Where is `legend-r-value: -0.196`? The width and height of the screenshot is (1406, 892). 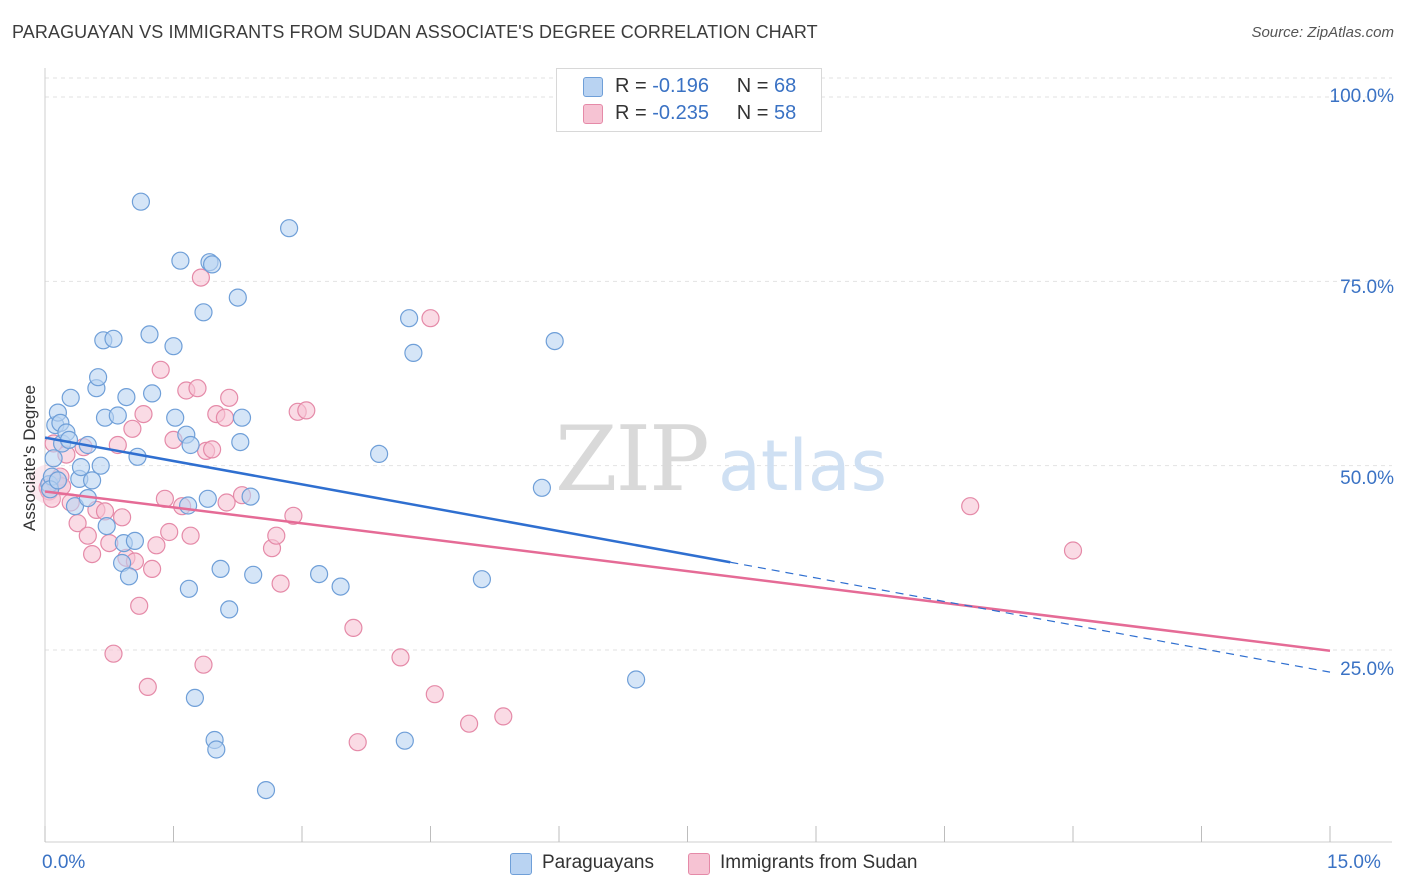 legend-r-value: -0.196 is located at coordinates (680, 86).